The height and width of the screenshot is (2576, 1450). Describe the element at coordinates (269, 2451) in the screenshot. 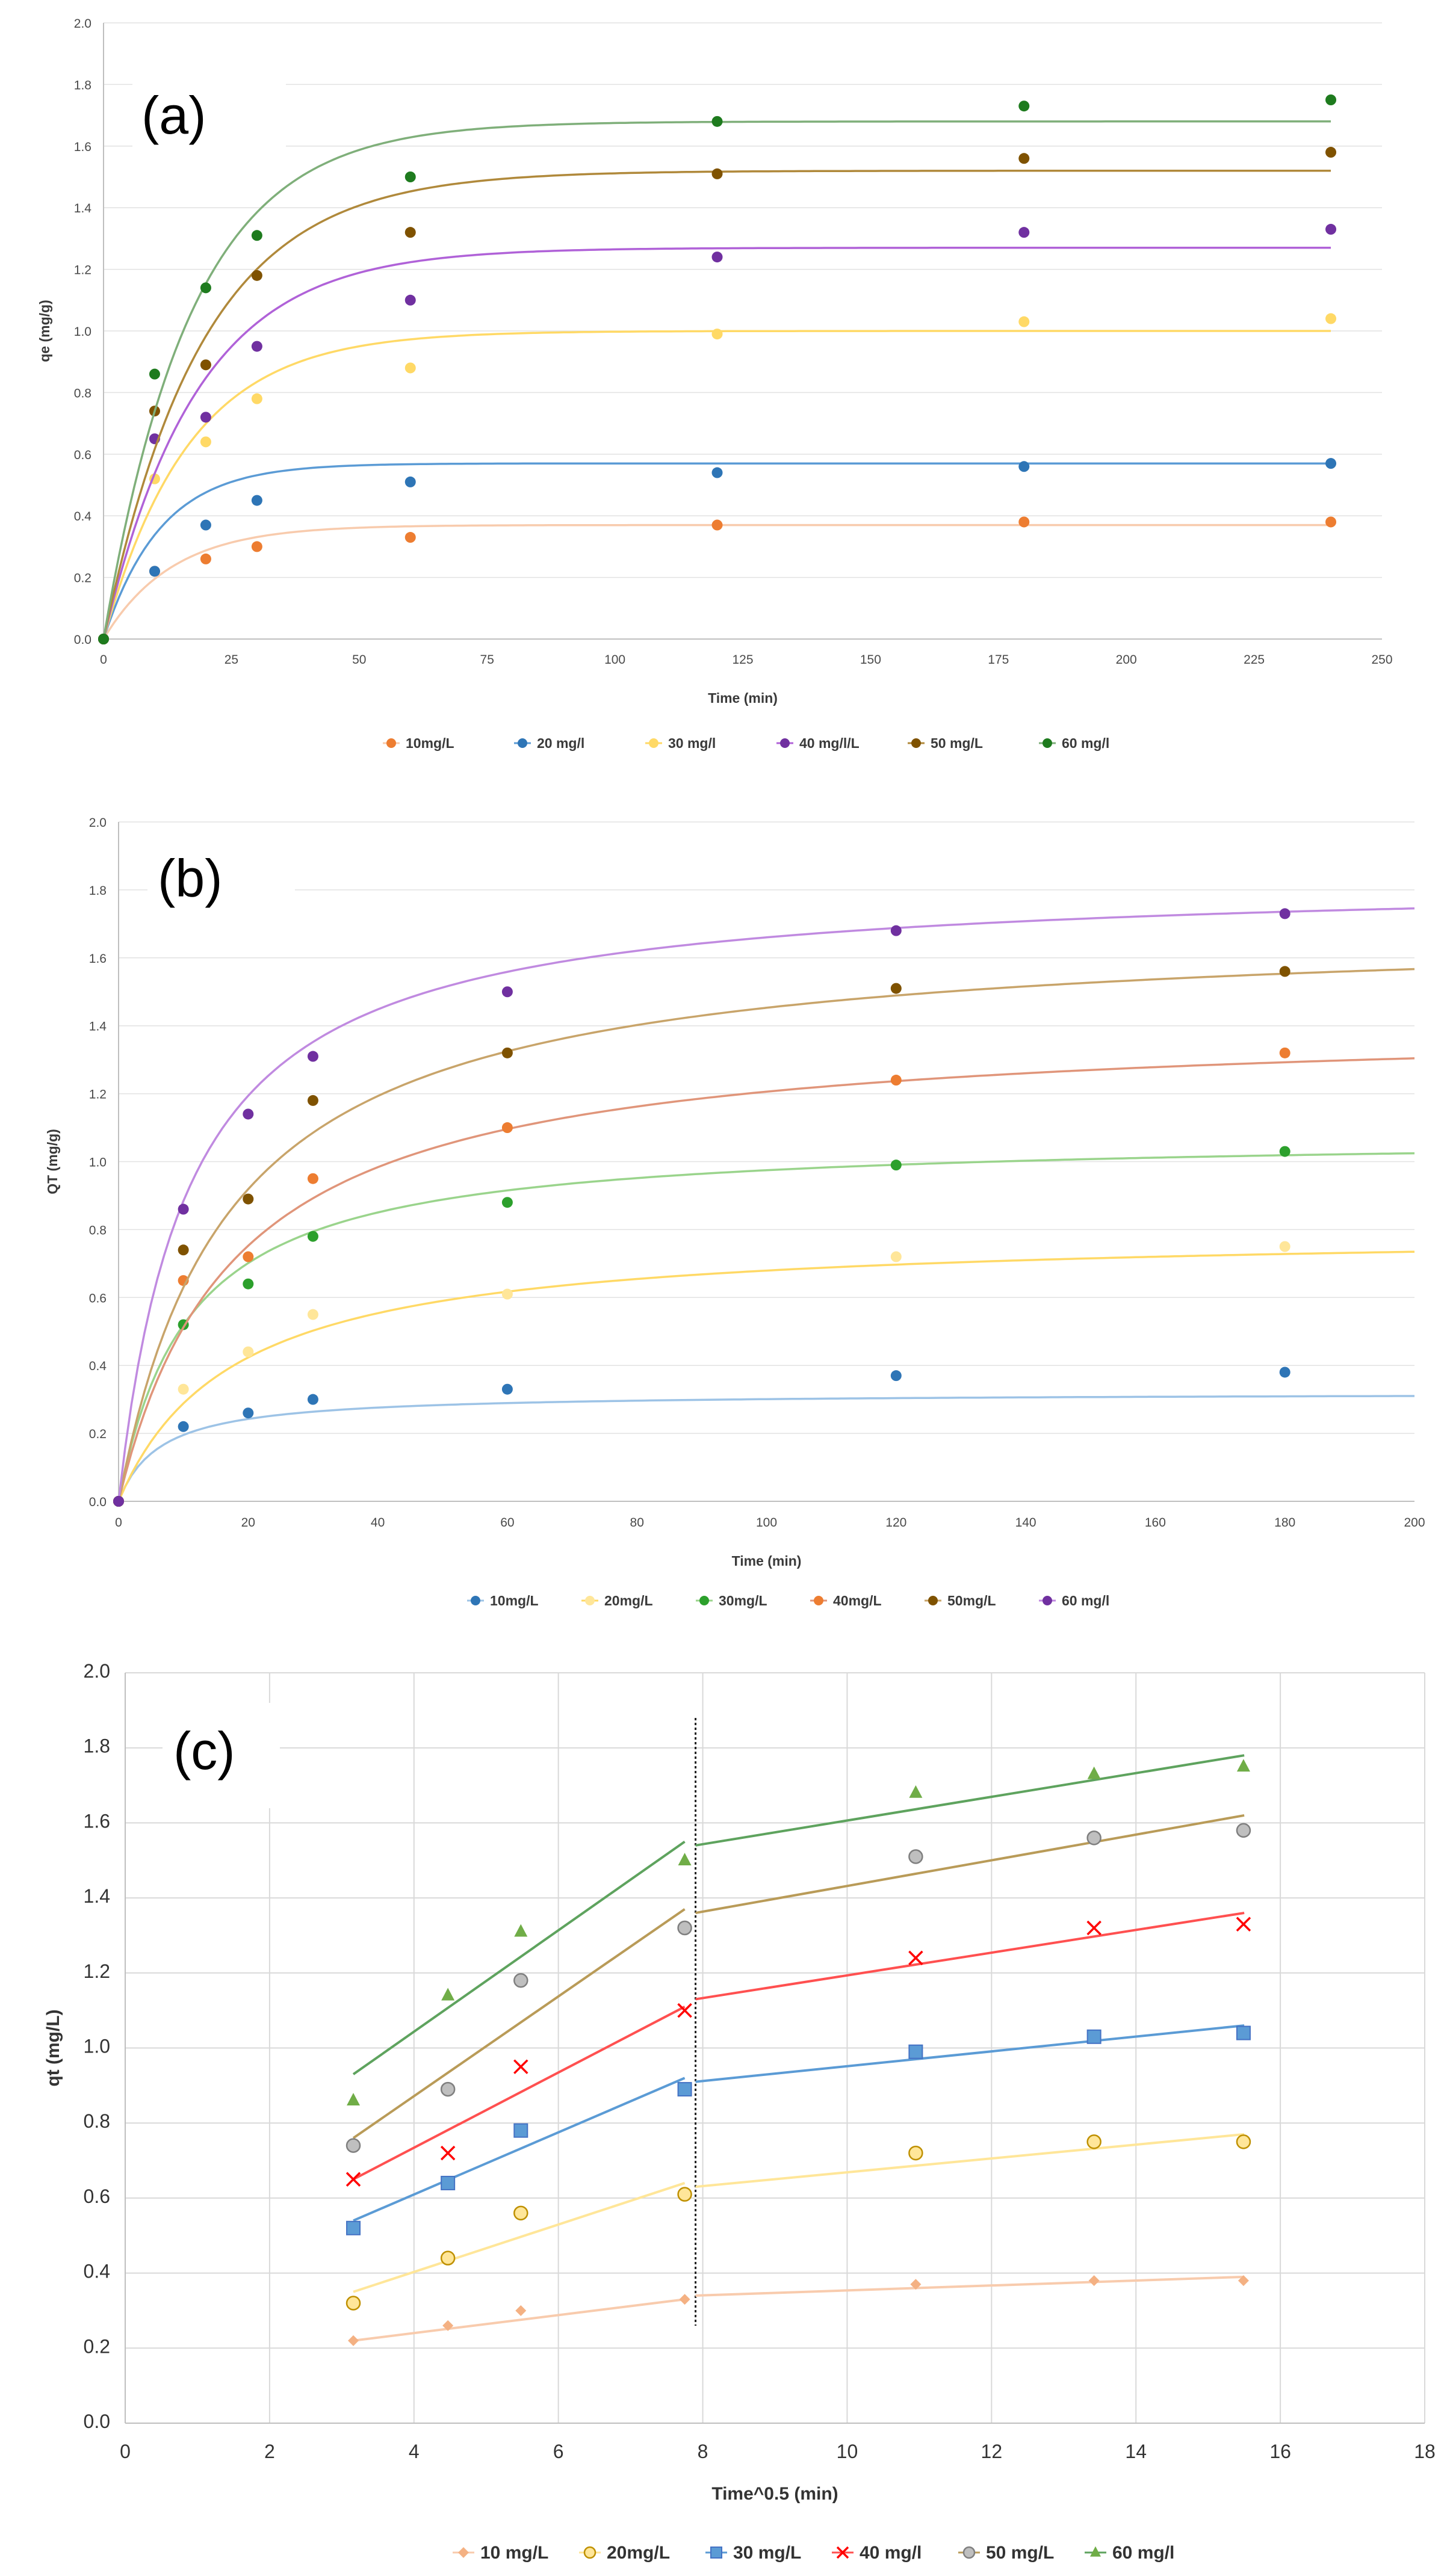

I see `x-tick-label: 2` at that location.